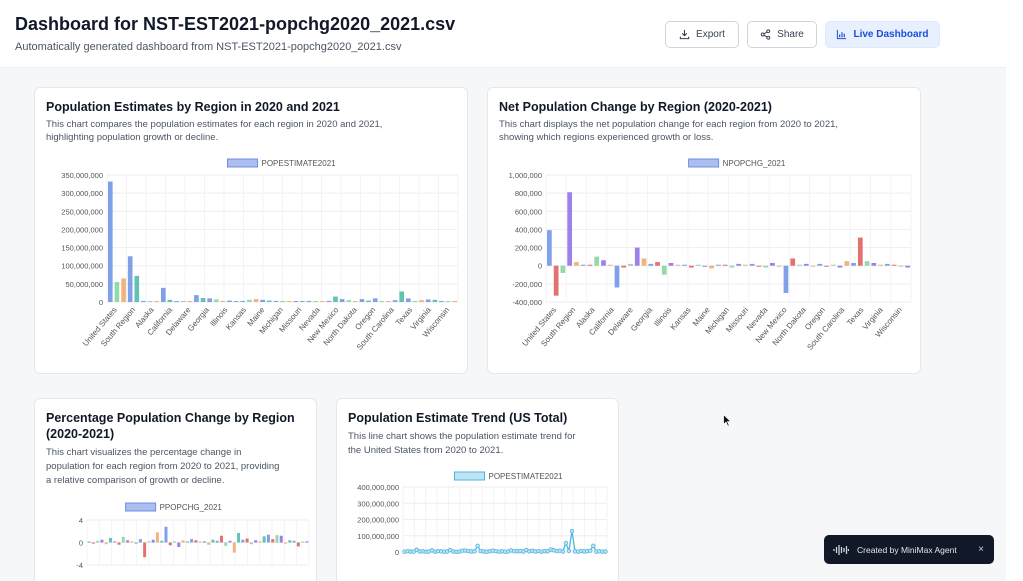 This screenshot has height=581, width=1023. What do you see at coordinates (82, 229) in the screenshot?
I see `y-tick-label: 200,000,000` at bounding box center [82, 229].